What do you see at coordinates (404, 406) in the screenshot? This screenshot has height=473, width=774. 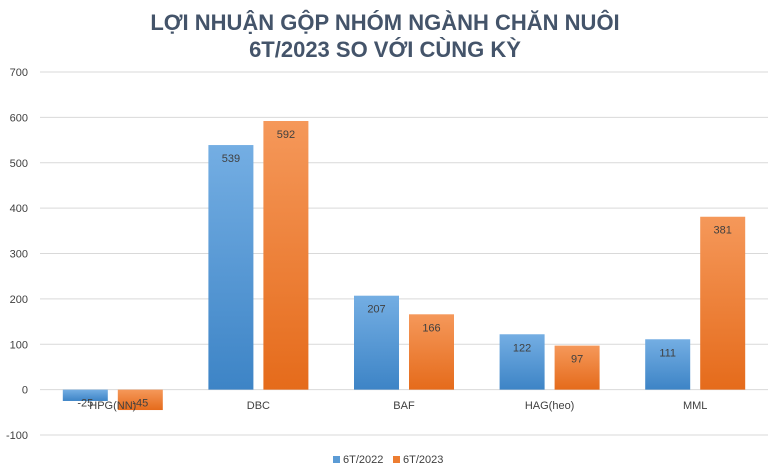 I see `category-label: BAF` at bounding box center [404, 406].